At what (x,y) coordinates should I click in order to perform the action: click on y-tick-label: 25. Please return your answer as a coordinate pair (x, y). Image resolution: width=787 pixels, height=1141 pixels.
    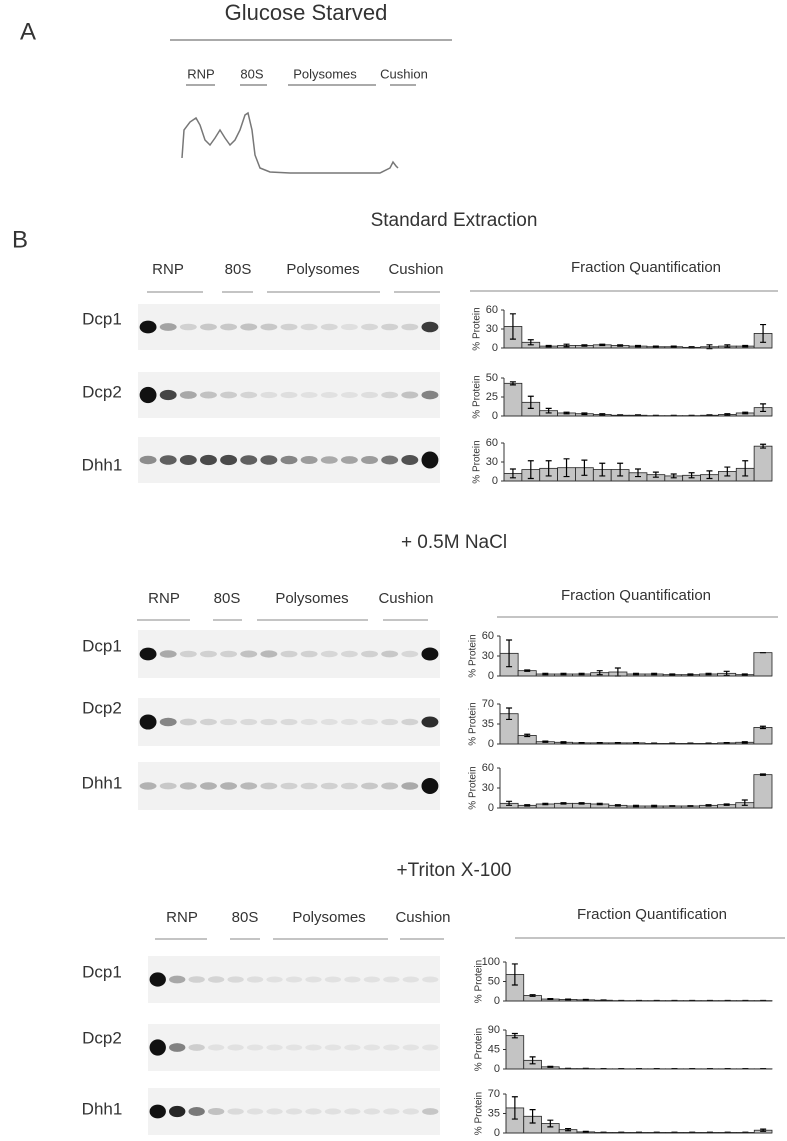
    Looking at the image, I should click on (492, 397).